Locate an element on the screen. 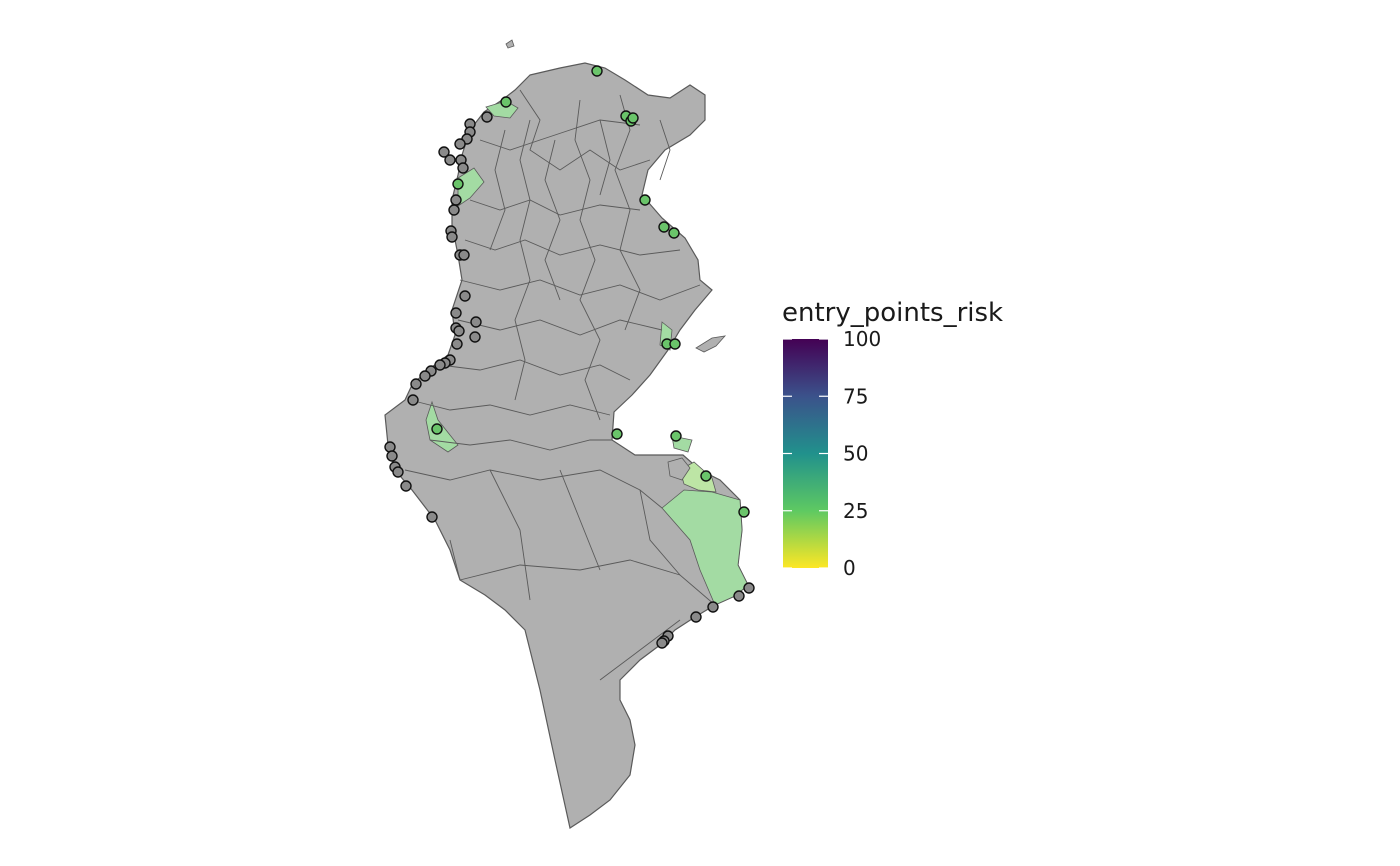 This screenshot has width=1400, height=866. legend-tick-label: 50 is located at coordinates (855, 454).